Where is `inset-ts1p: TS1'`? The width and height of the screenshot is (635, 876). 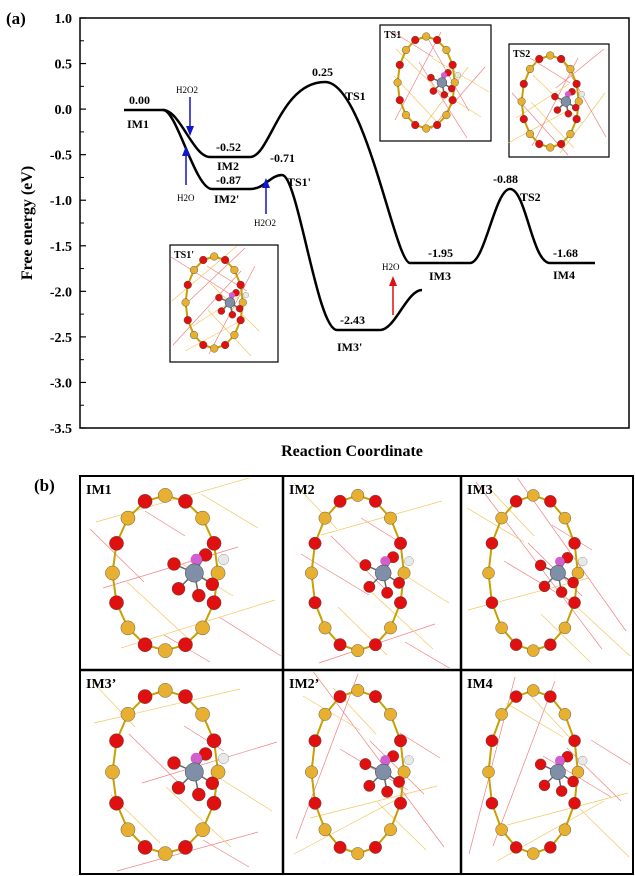
inset-ts1p: TS1' is located at coordinates (224, 303).